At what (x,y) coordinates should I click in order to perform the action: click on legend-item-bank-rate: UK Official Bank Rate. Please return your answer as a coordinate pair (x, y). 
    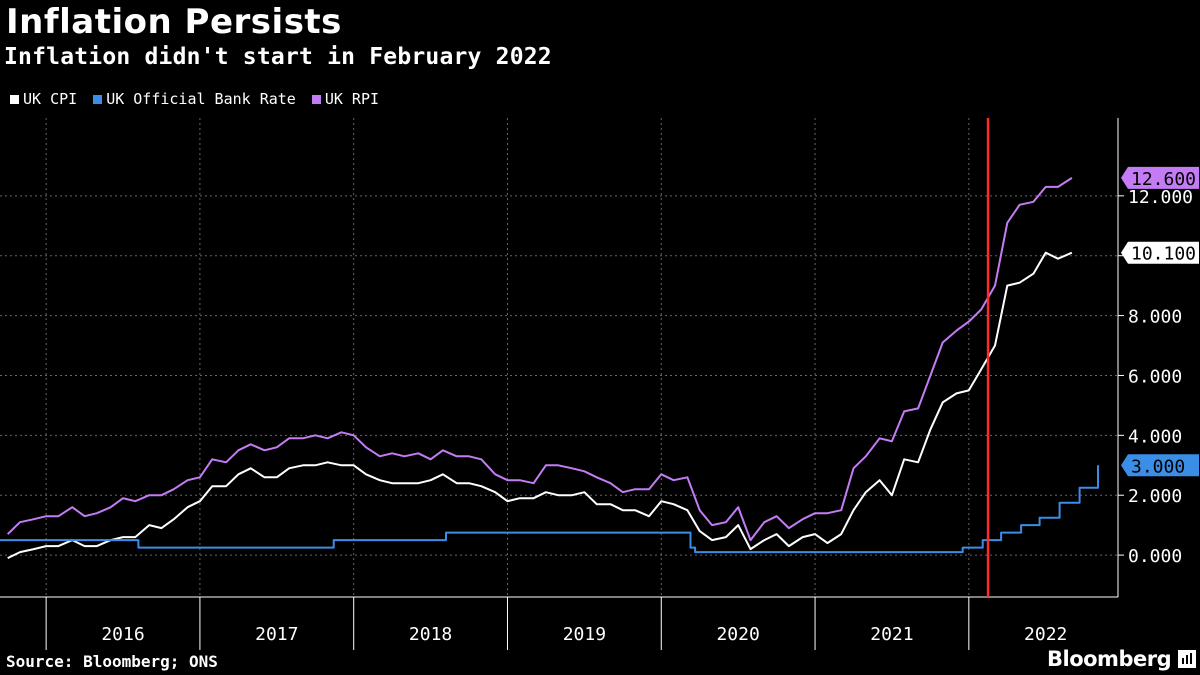
    Looking at the image, I should click on (194, 99).